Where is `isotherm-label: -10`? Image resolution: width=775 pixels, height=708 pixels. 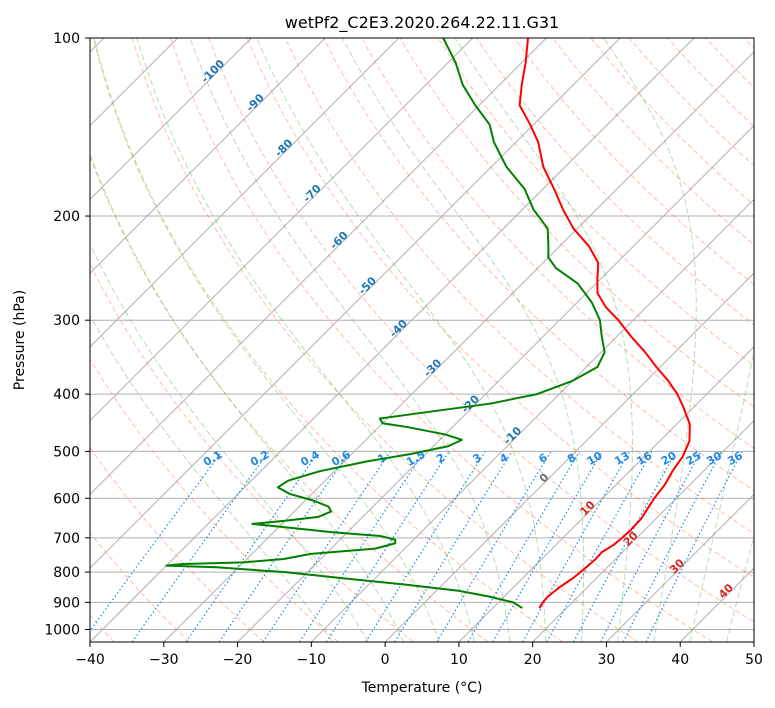
isotherm-label: -10 is located at coordinates (512, 435).